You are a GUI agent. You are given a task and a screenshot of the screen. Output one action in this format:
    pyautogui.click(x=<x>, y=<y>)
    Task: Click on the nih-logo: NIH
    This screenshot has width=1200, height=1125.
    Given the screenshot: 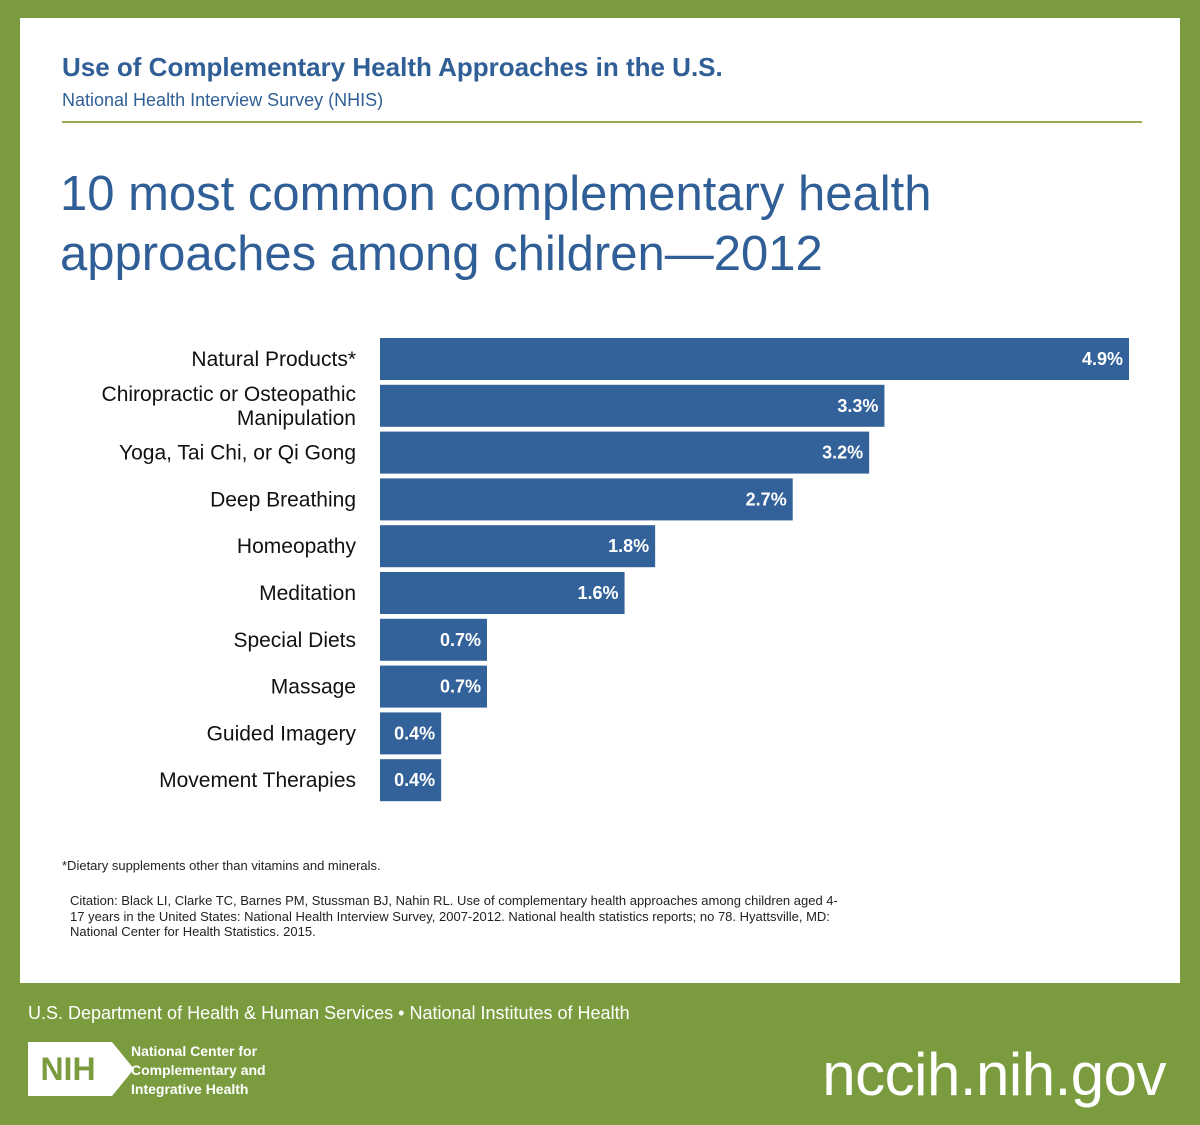 What is the action you would take?
    pyautogui.click(x=81, y=1069)
    